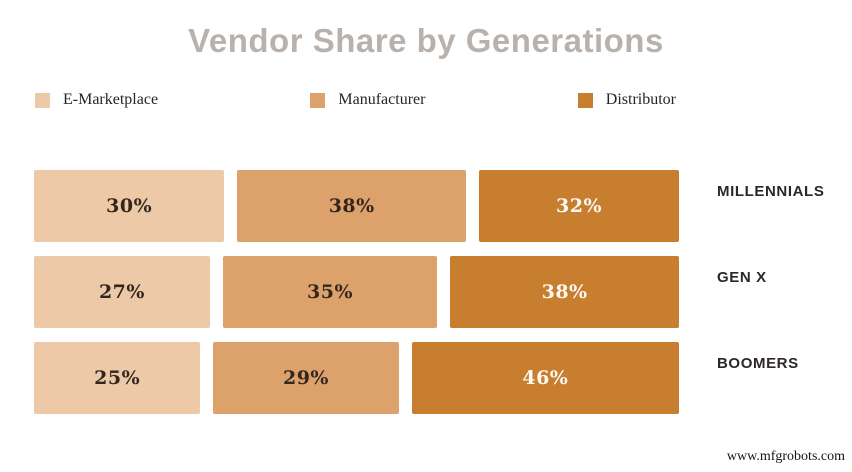 The width and height of the screenshot is (852, 472). I want to click on bar-segment-e-marketplace: 25%, so click(117, 378).